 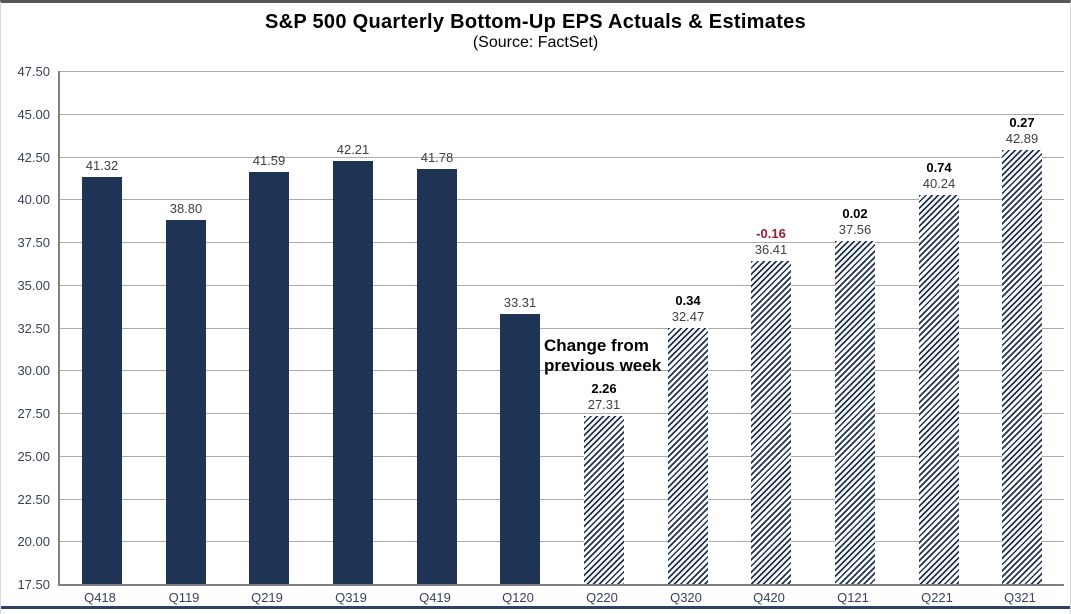 I want to click on chart-subtitle: (Source: FactSet), so click(x=535, y=42).